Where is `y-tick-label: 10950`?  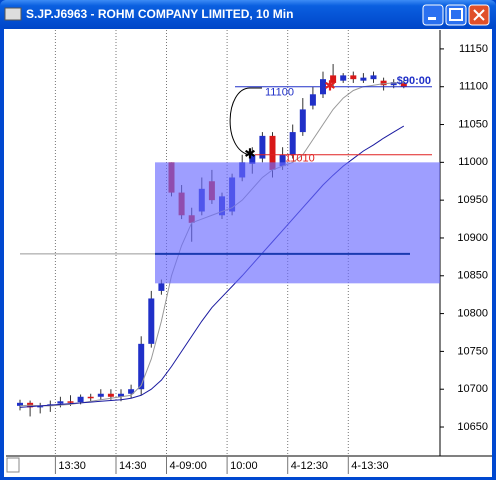
y-tick-label: 10950 is located at coordinates (472, 200).